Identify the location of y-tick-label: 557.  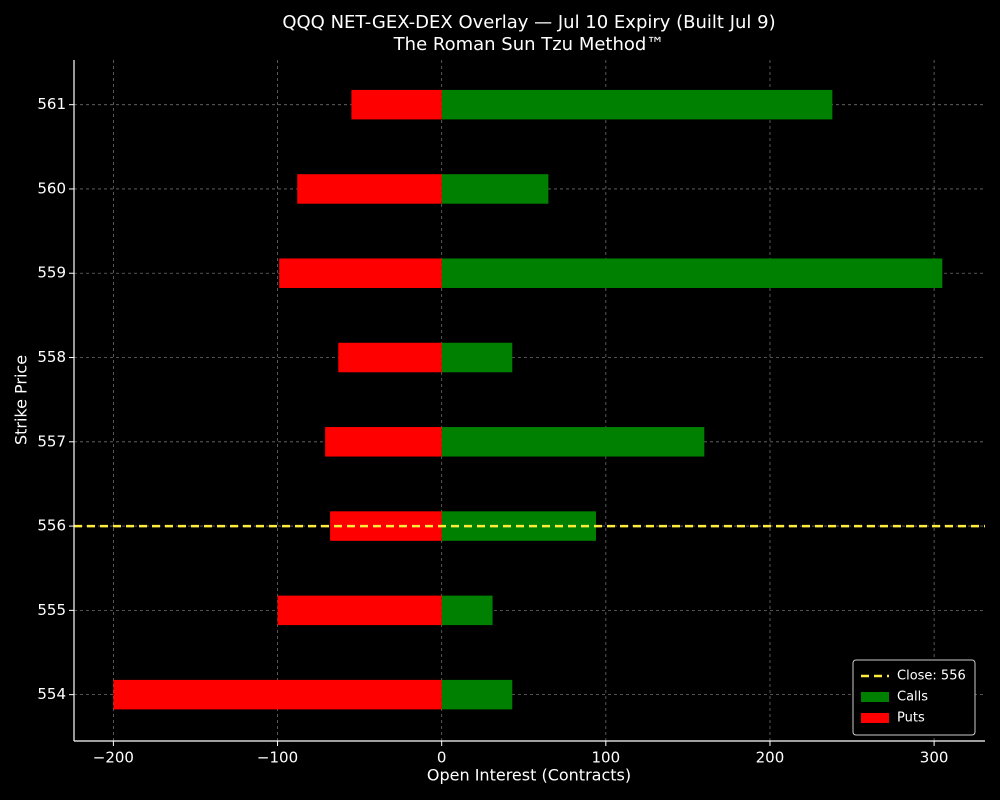
(51, 441).